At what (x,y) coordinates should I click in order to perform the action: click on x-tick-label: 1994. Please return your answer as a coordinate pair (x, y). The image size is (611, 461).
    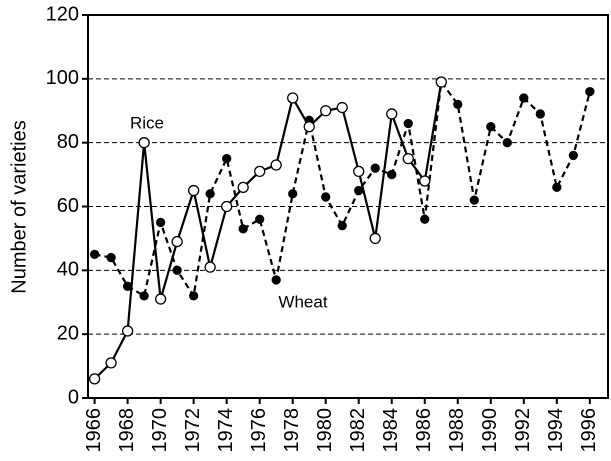
    Looking at the image, I should click on (556, 430).